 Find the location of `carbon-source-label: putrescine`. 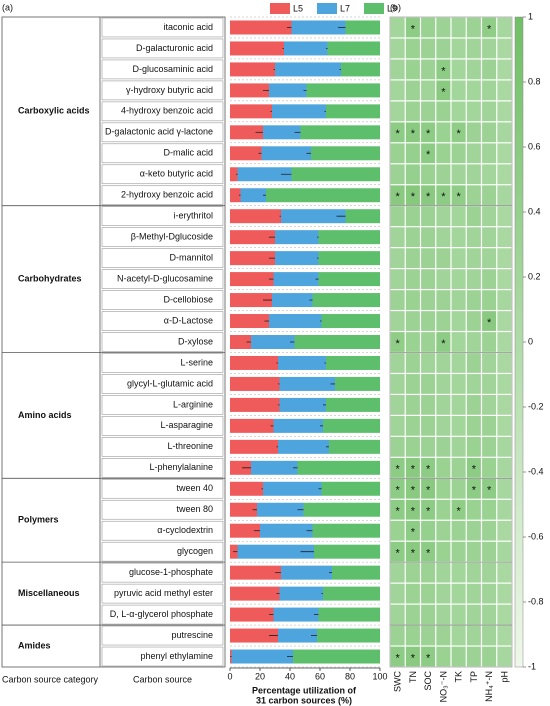

carbon-source-label: putrescine is located at coordinates (192, 635).